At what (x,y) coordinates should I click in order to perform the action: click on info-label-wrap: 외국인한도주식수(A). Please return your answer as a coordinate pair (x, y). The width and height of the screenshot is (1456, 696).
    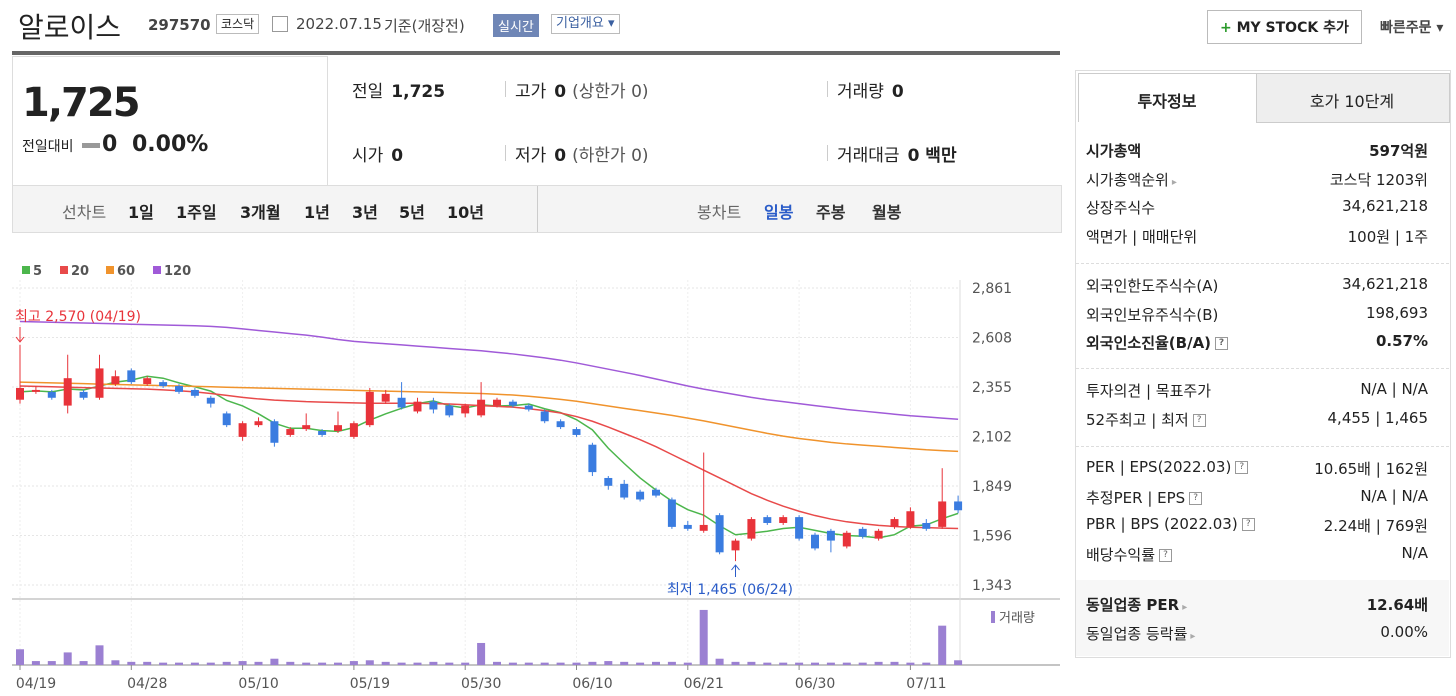
    Looking at the image, I should click on (1152, 285).